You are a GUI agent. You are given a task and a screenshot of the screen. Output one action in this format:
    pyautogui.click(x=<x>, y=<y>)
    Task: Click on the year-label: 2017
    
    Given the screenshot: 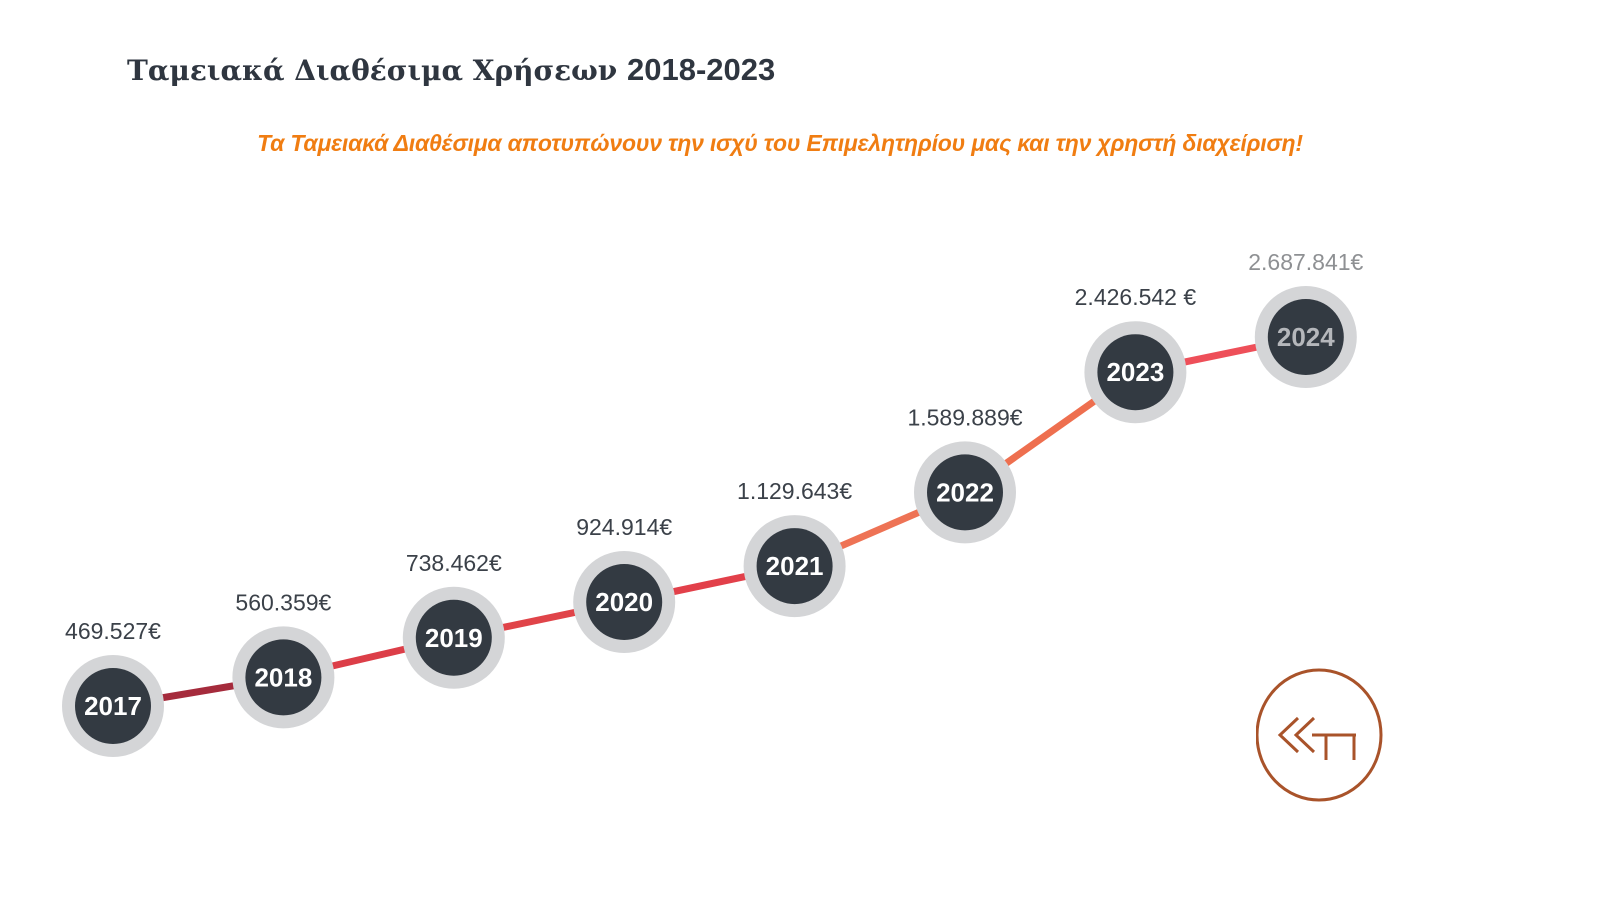 What is the action you would take?
    pyautogui.click(x=113, y=706)
    